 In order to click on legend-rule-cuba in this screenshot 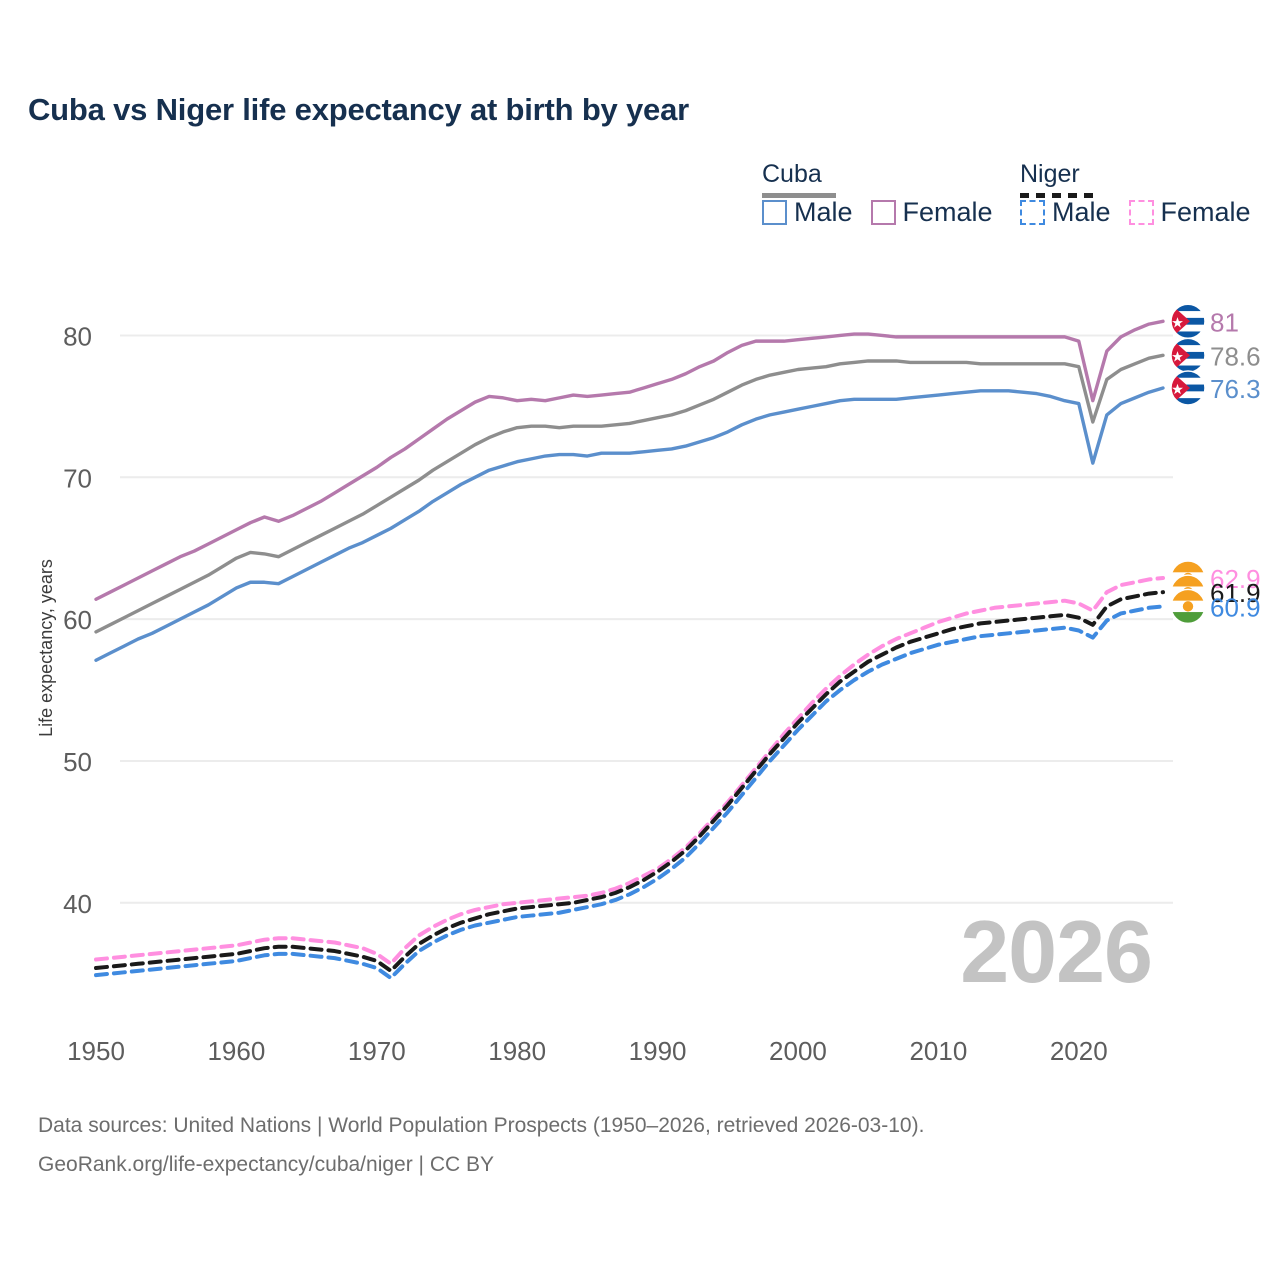, I will do `click(799, 195)`.